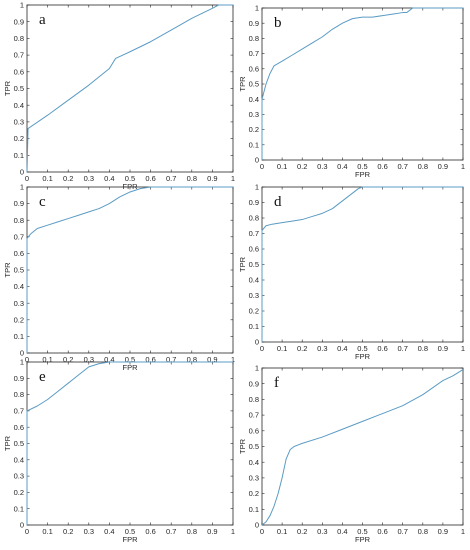 The height and width of the screenshot is (550, 470). Describe the element at coordinates (19, 220) in the screenshot. I see `y-tick-label-c: 0.8` at that location.